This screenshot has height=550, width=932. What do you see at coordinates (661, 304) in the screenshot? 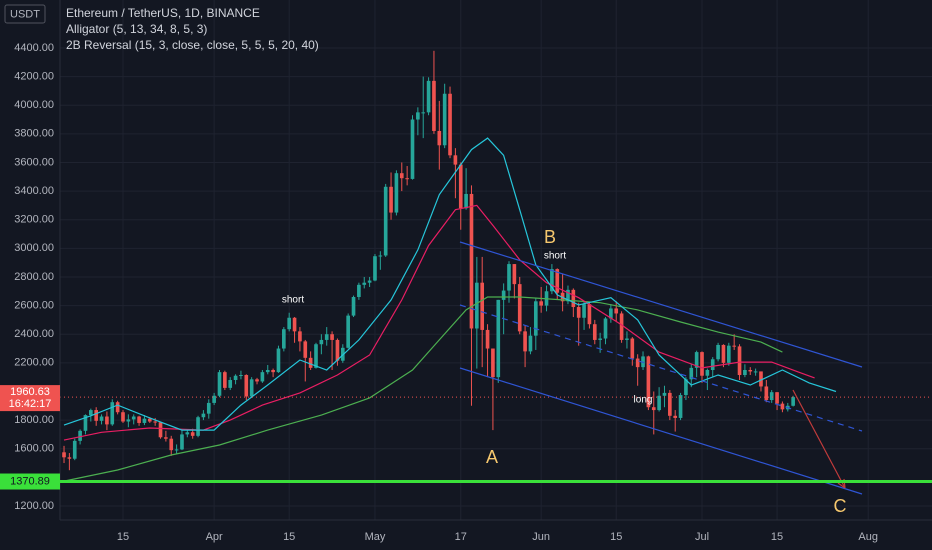
I see `channel-upper` at bounding box center [661, 304].